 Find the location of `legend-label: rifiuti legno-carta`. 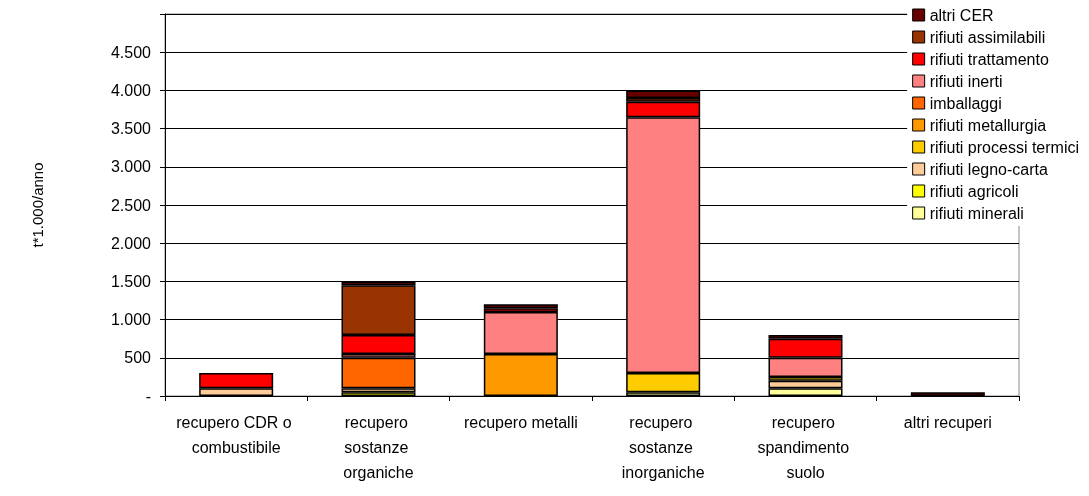

legend-label: rifiuti legno-carta is located at coordinates (989, 169).